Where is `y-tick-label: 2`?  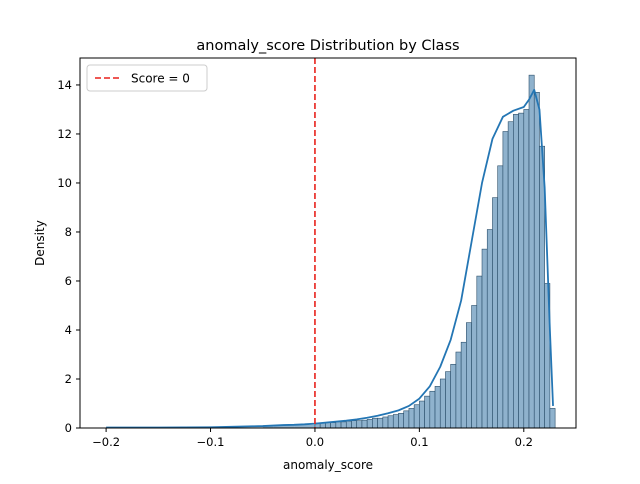 y-tick-label: 2 is located at coordinates (68, 379).